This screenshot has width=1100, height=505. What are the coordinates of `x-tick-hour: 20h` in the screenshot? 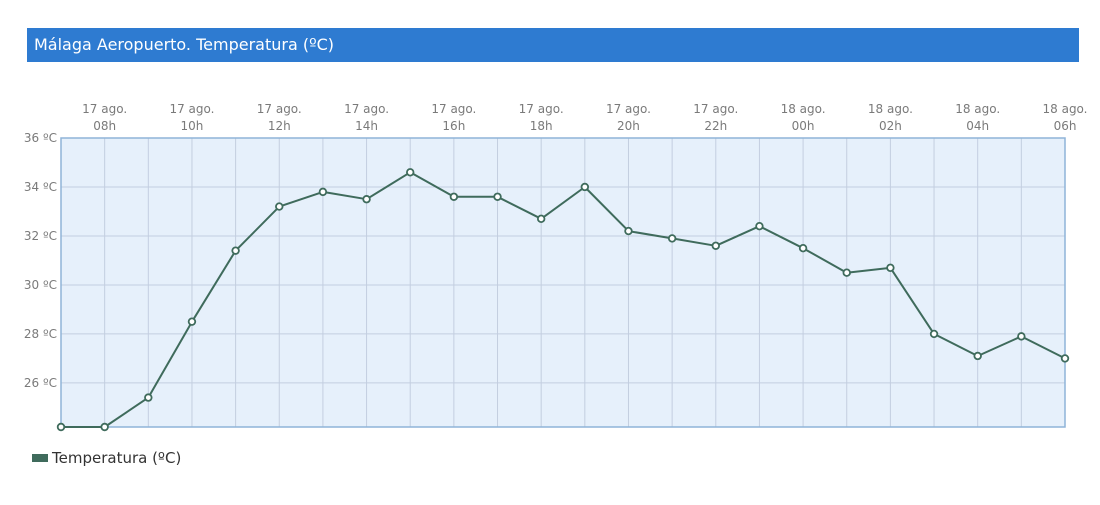 It's located at (628, 126).